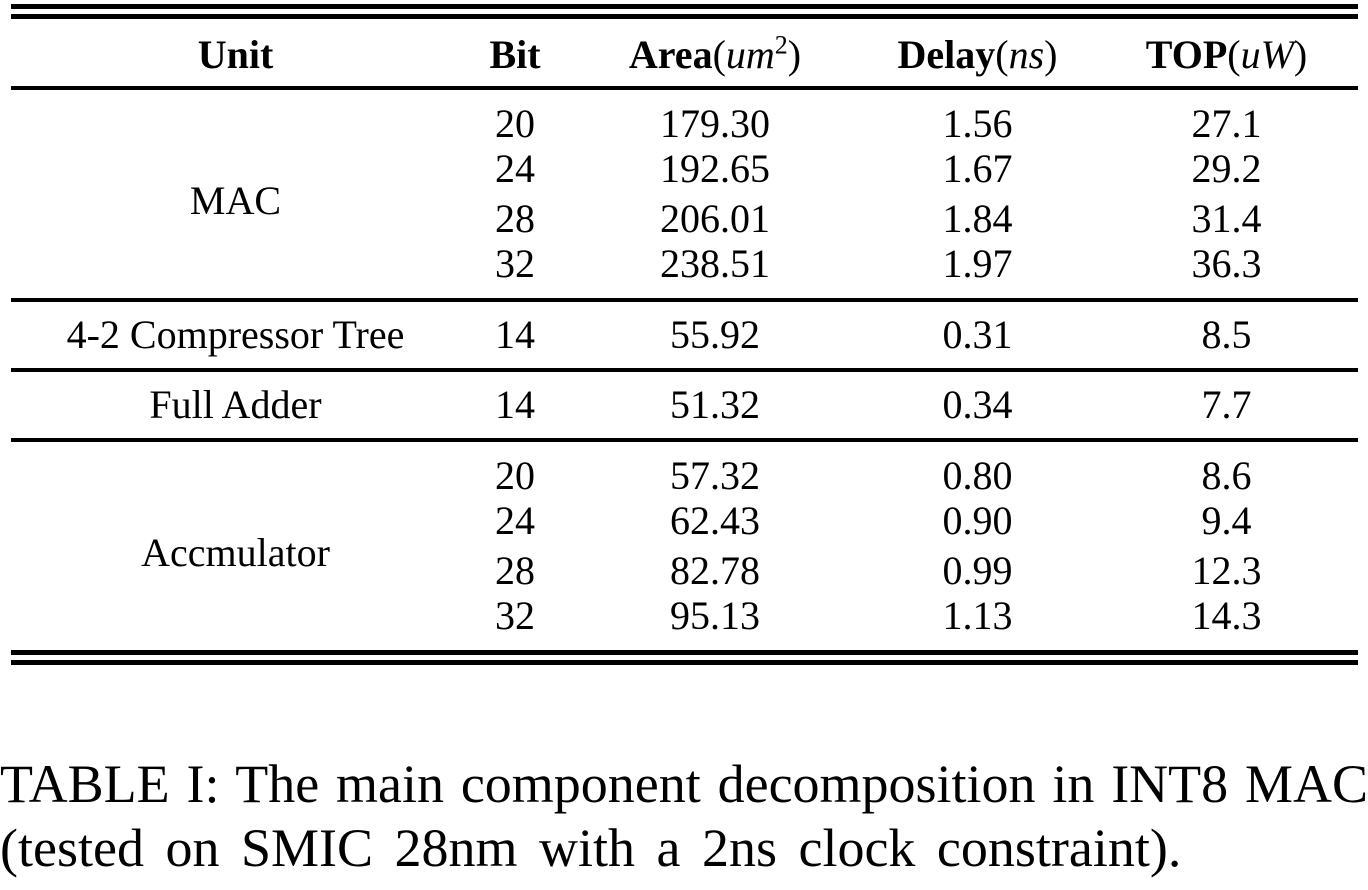 Image resolution: width=1368 pixels, height=890 pixels. What do you see at coordinates (715, 615) in the screenshot?
I see `area-cell: 95.13` at bounding box center [715, 615].